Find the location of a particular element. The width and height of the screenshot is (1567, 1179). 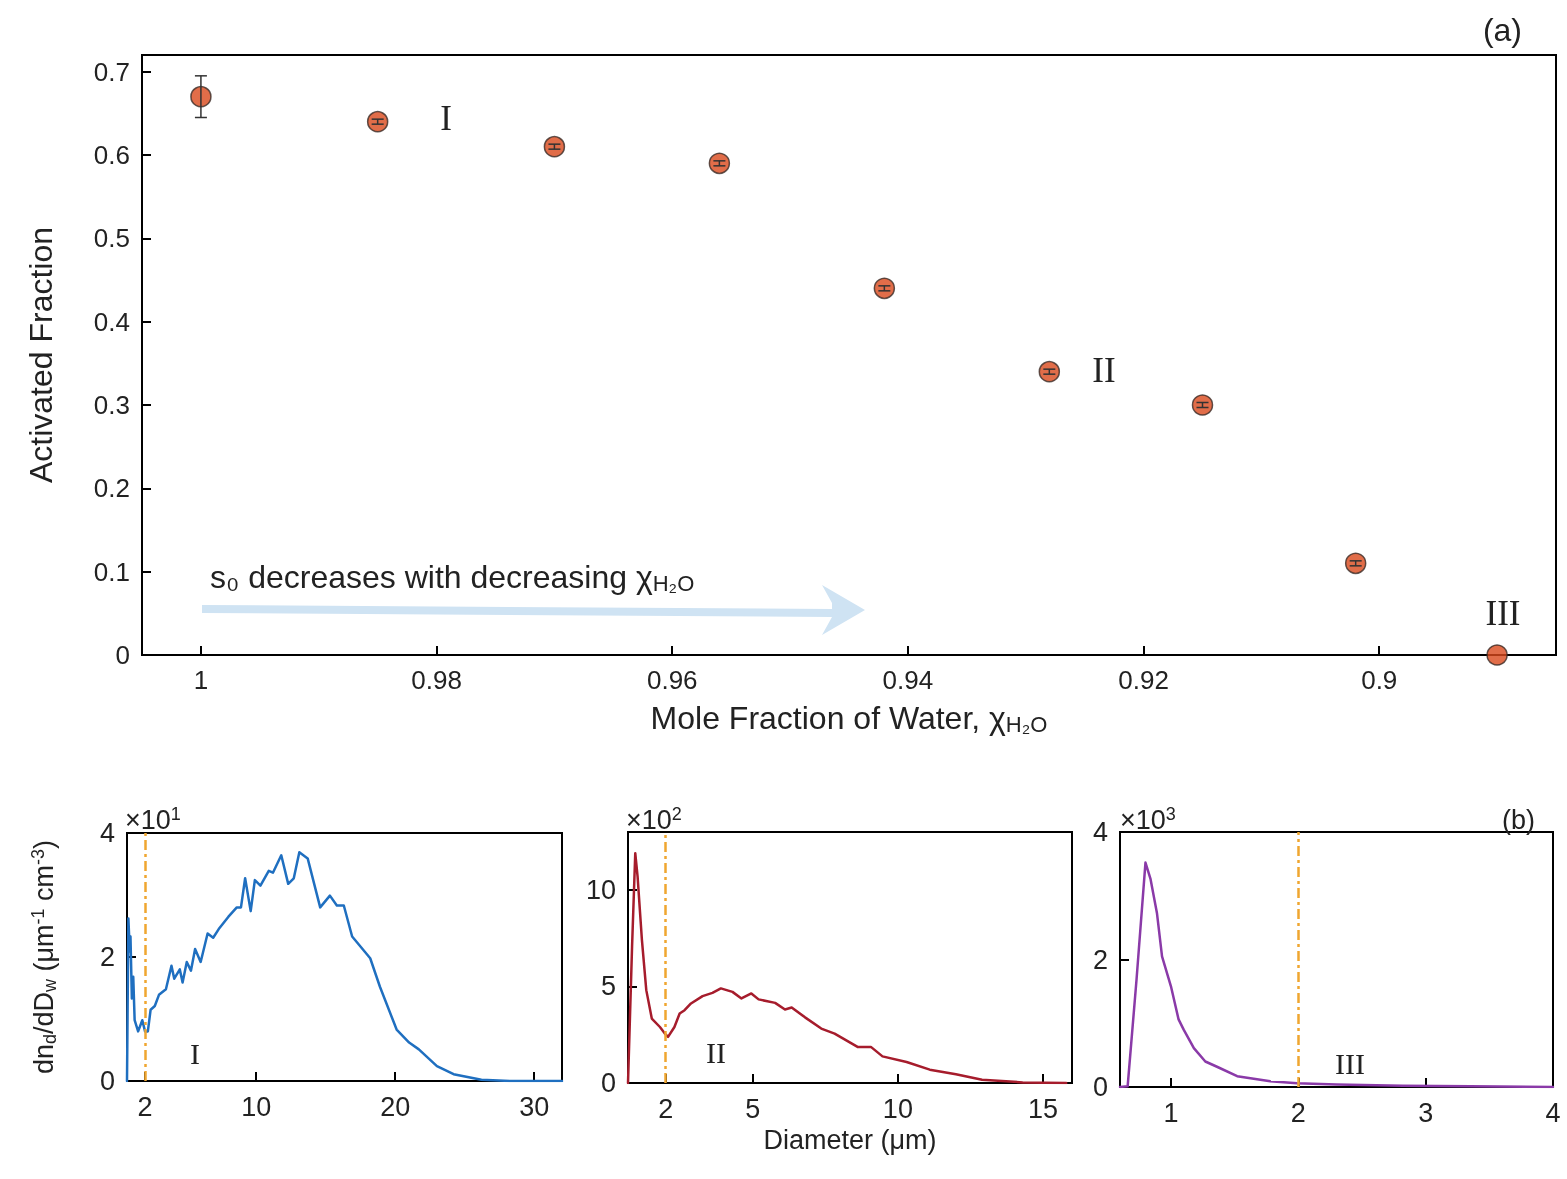

x-tick-label: 0.92 is located at coordinates (1143, 680).